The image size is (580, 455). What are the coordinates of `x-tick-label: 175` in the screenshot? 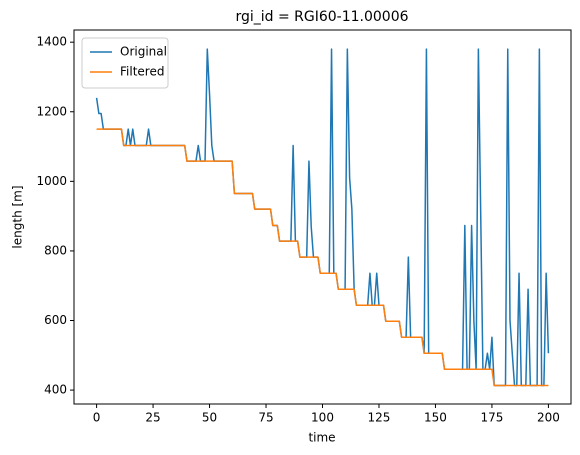 It's located at (491, 418).